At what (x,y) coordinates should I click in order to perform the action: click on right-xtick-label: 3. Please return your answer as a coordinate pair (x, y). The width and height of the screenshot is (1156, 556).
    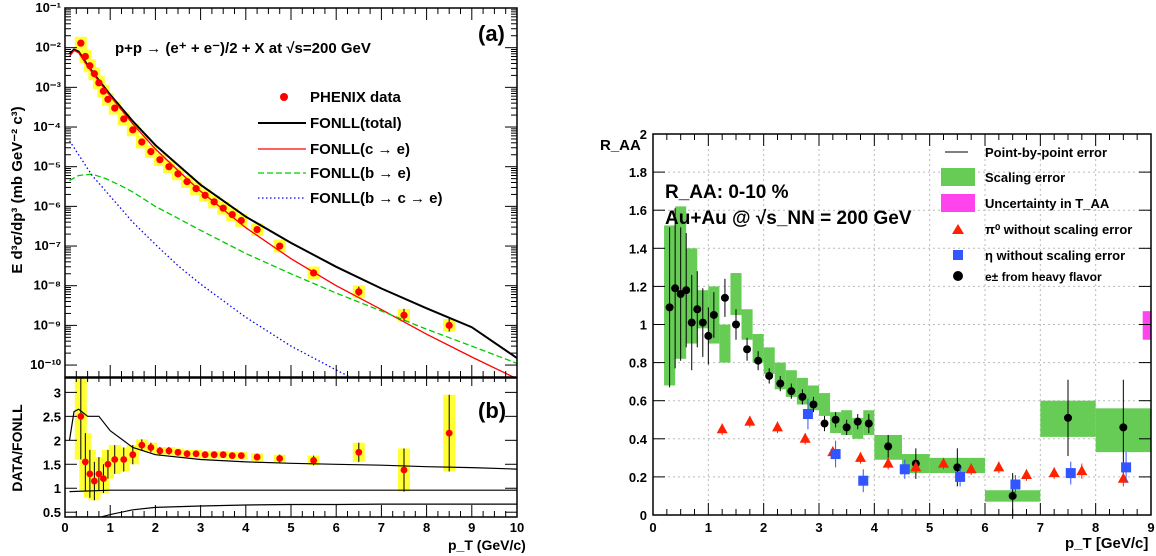
    Looking at the image, I should click on (818, 527).